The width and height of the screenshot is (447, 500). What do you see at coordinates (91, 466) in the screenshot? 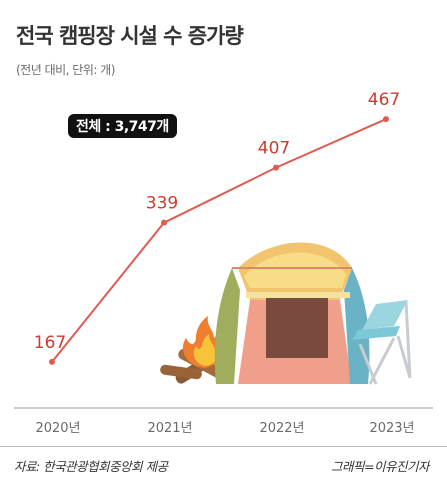
I see `source-text: 자료: 한국관광협회중앙회 제공` at bounding box center [91, 466].